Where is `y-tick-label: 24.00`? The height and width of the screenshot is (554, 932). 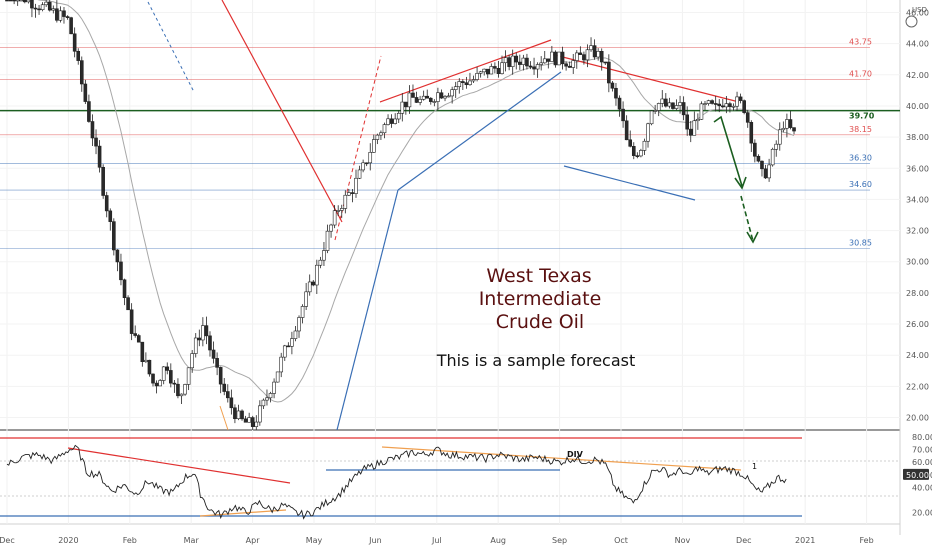 y-tick-label: 24.00 is located at coordinates (917, 355).